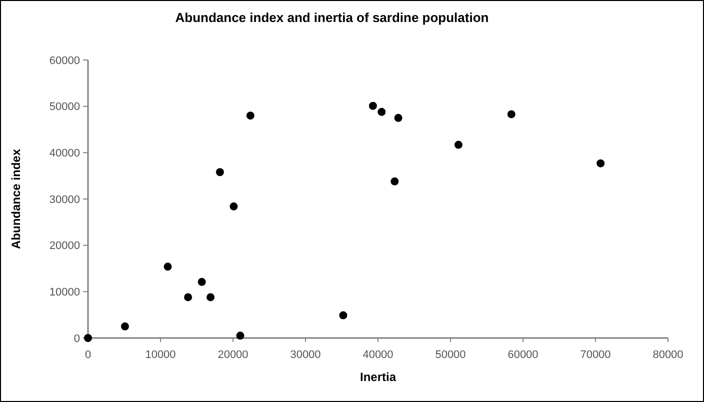 Image resolution: width=704 pixels, height=402 pixels. Describe the element at coordinates (378, 377) in the screenshot. I see `x-axis-title: Inertia` at that location.